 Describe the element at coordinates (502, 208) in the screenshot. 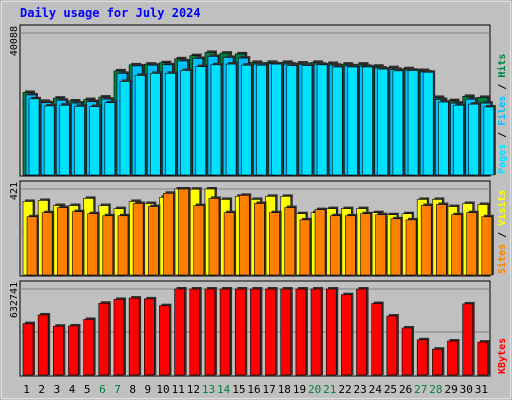

I see `legend-item-visits: Visits` at that location.